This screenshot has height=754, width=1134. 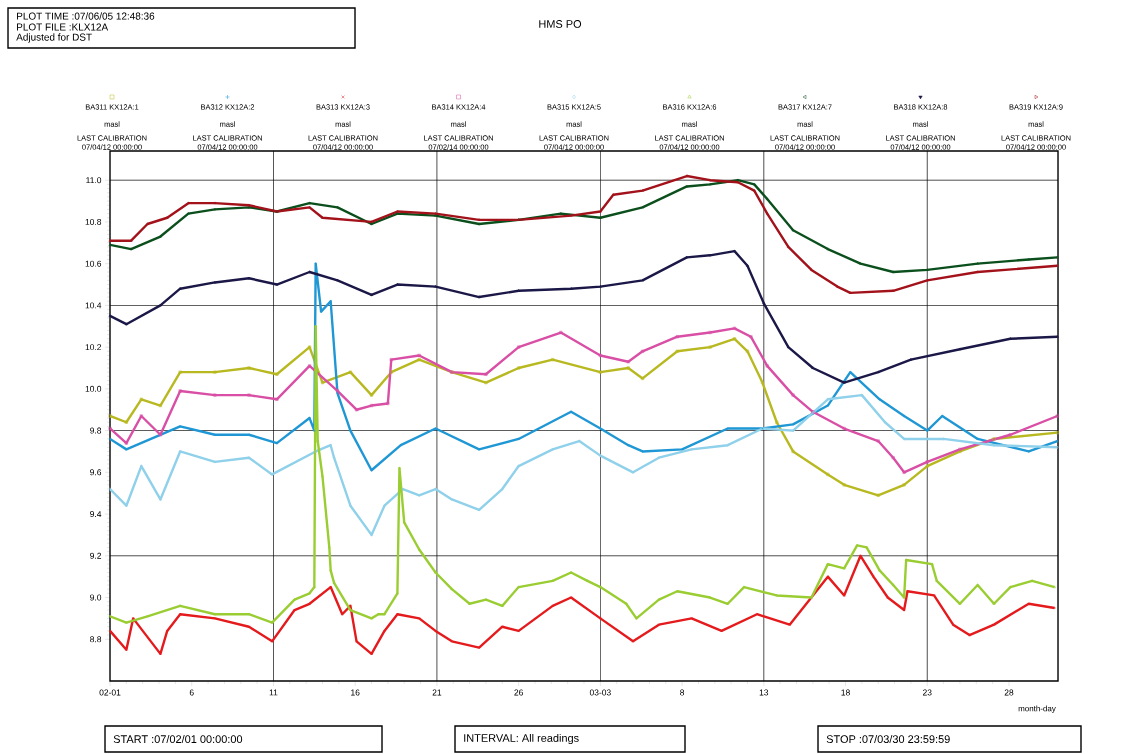 I want to click on y-tick-label: 10.4, so click(x=93, y=305).